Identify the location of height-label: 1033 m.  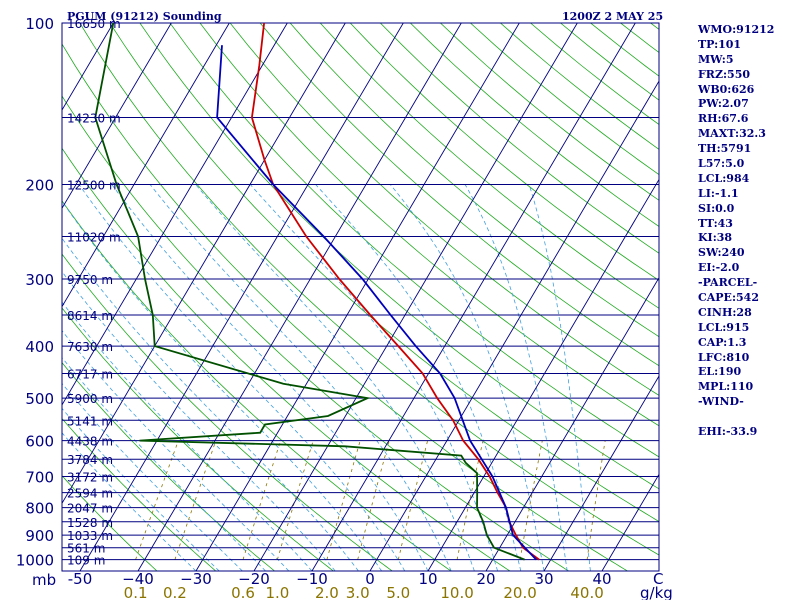
(90, 536).